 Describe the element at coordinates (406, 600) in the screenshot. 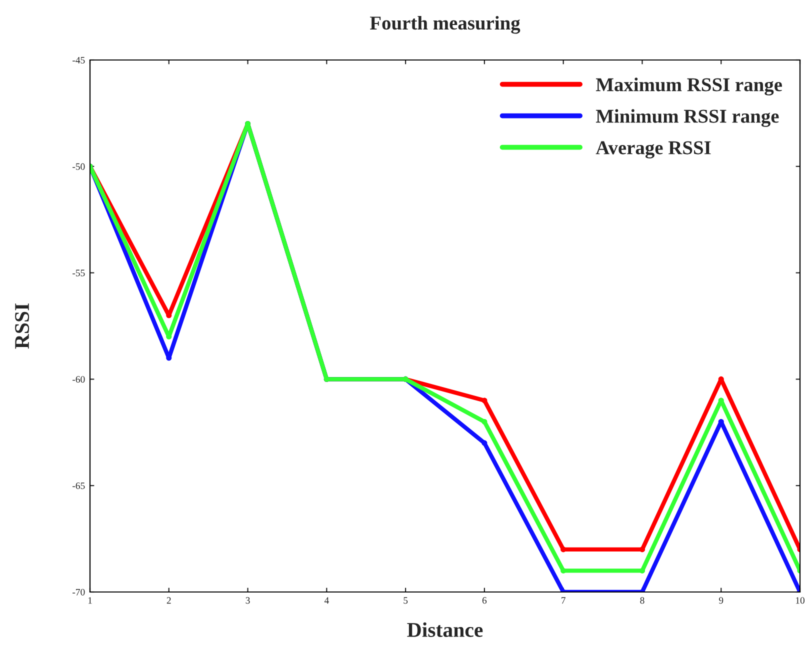

I see `x-tick-label: 5` at that location.